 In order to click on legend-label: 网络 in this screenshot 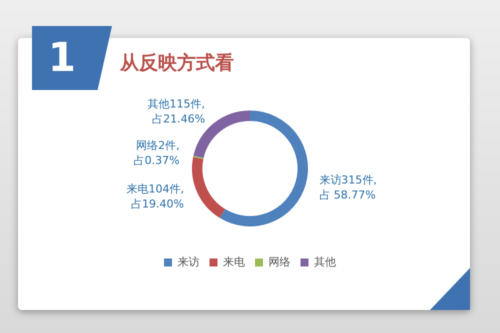, I will do `click(279, 261)`.